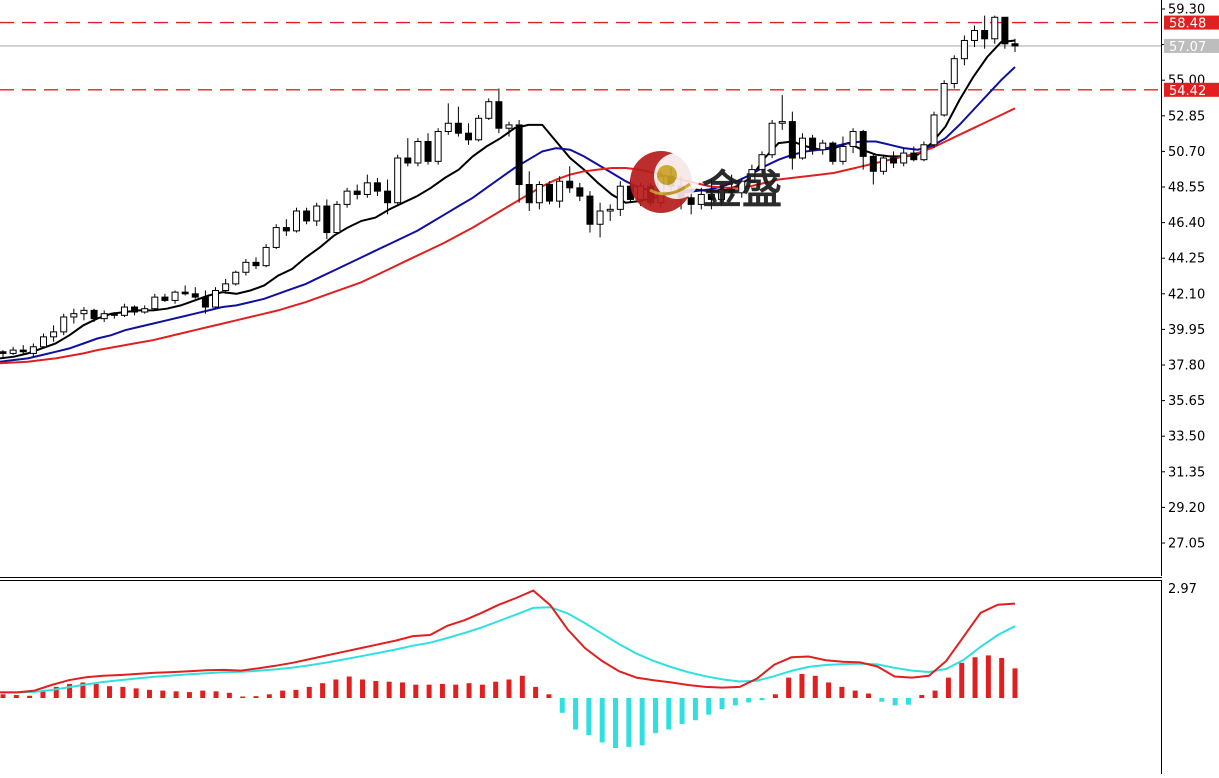 Image resolution: width=1219 pixels, height=778 pixels. What do you see at coordinates (1182, 589) in the screenshot?
I see `indicator-y-axis: 2.97` at bounding box center [1182, 589].